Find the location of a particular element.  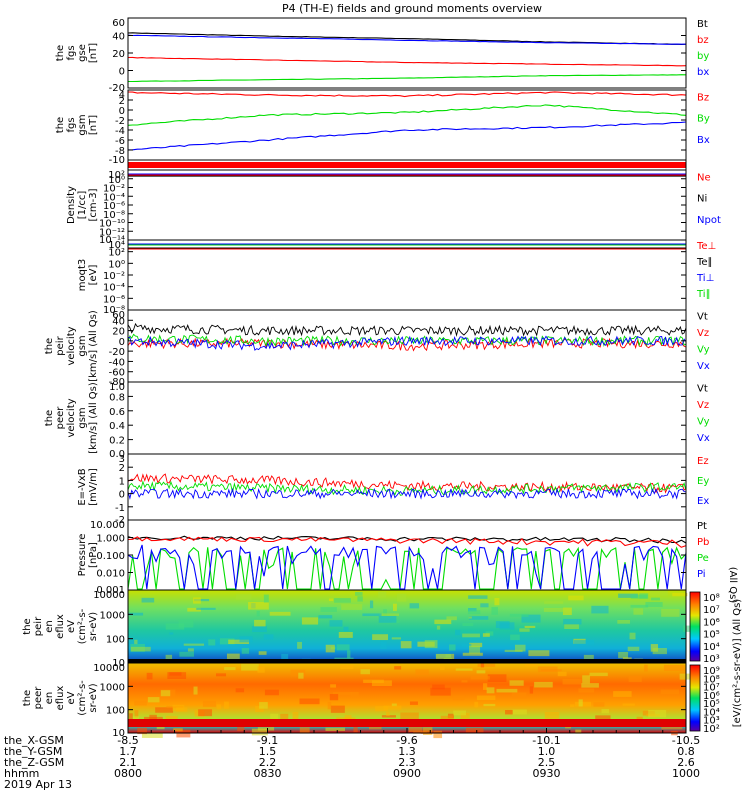

xtick-label: 1.5 is located at coordinates (268, 751).